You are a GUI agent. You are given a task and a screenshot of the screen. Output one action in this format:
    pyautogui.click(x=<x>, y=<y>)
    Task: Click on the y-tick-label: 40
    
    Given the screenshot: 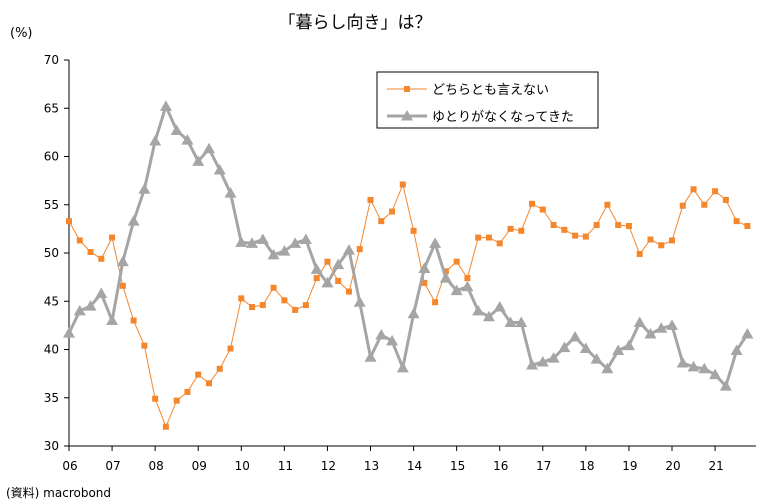 What is the action you would take?
    pyautogui.click(x=51, y=350)
    